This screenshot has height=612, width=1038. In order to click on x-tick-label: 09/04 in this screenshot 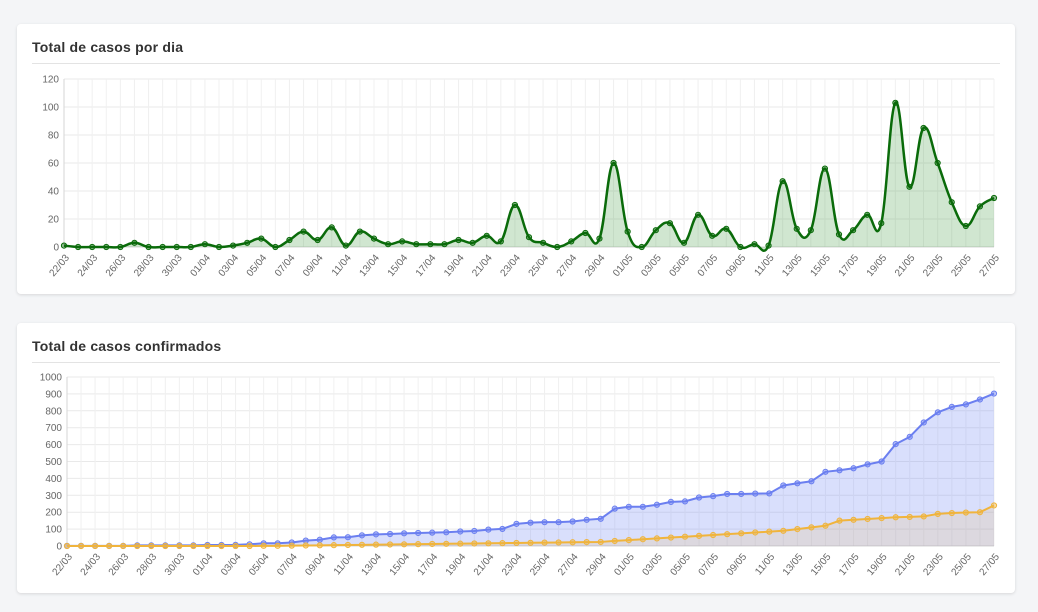, I will do `click(315, 564)`.